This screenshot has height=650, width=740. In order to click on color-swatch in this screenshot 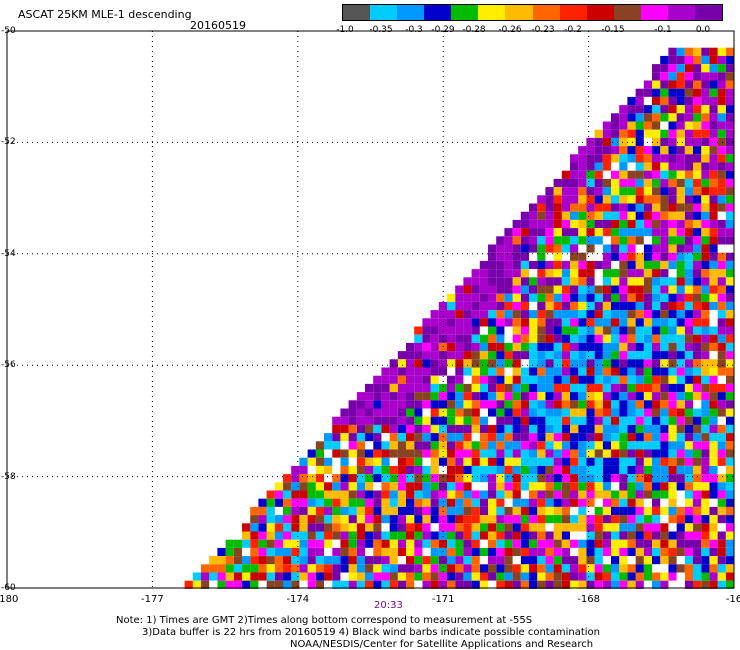, I will do `click(573, 12)`.